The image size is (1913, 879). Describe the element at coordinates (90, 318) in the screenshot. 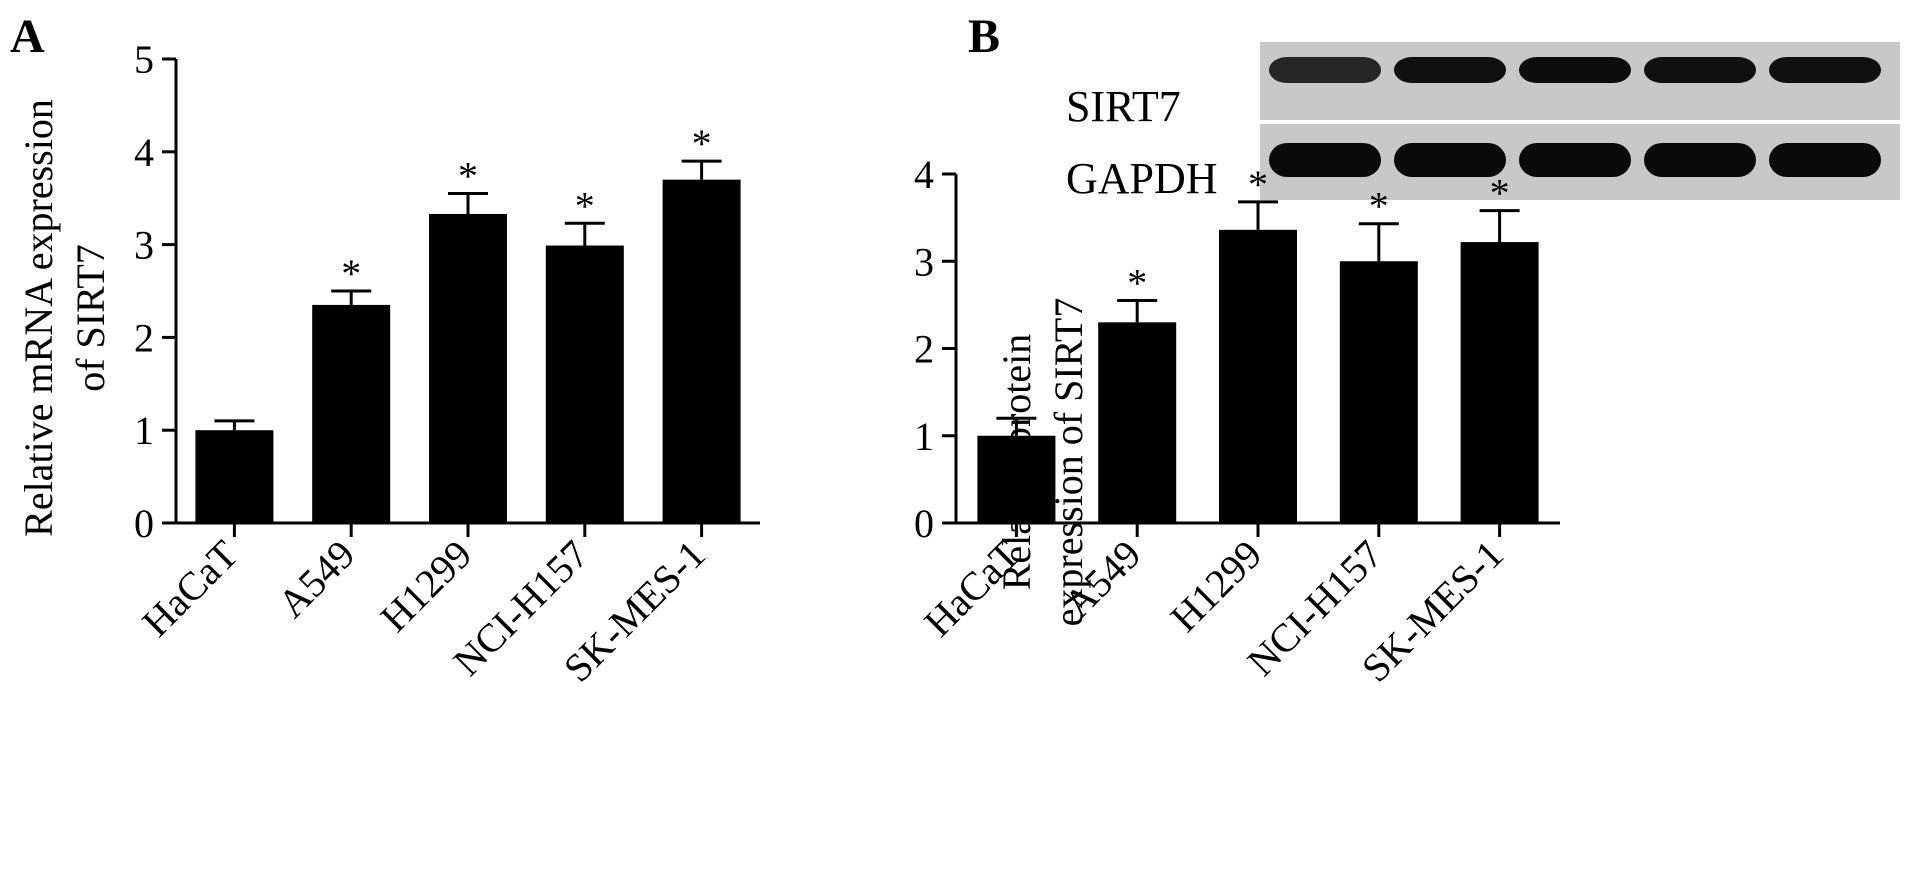

I see `panel-a-ylabel-line2: of SIRT7` at that location.